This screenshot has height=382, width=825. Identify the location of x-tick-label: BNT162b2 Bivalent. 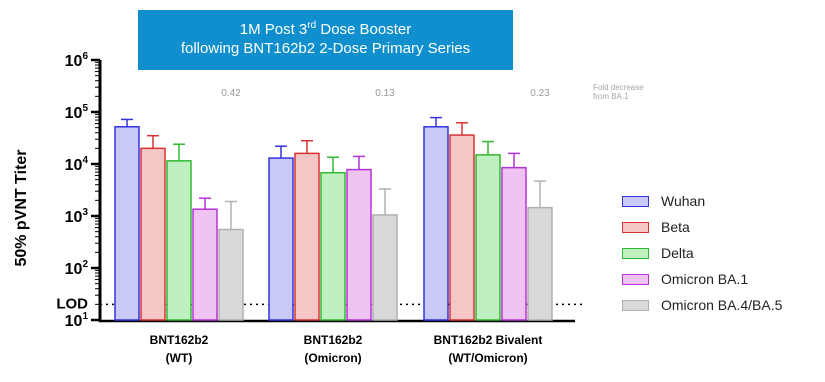
(488, 340).